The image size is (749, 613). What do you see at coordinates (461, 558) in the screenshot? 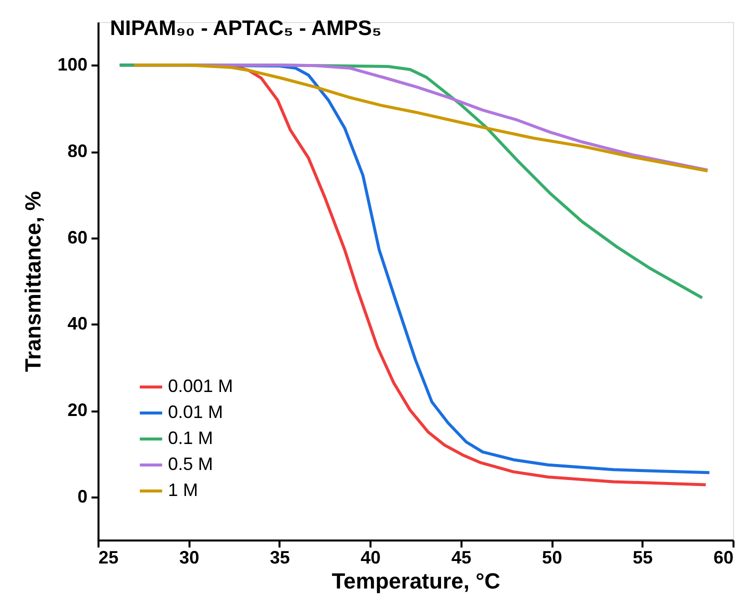
I see `x-tick-label: 45` at bounding box center [461, 558].